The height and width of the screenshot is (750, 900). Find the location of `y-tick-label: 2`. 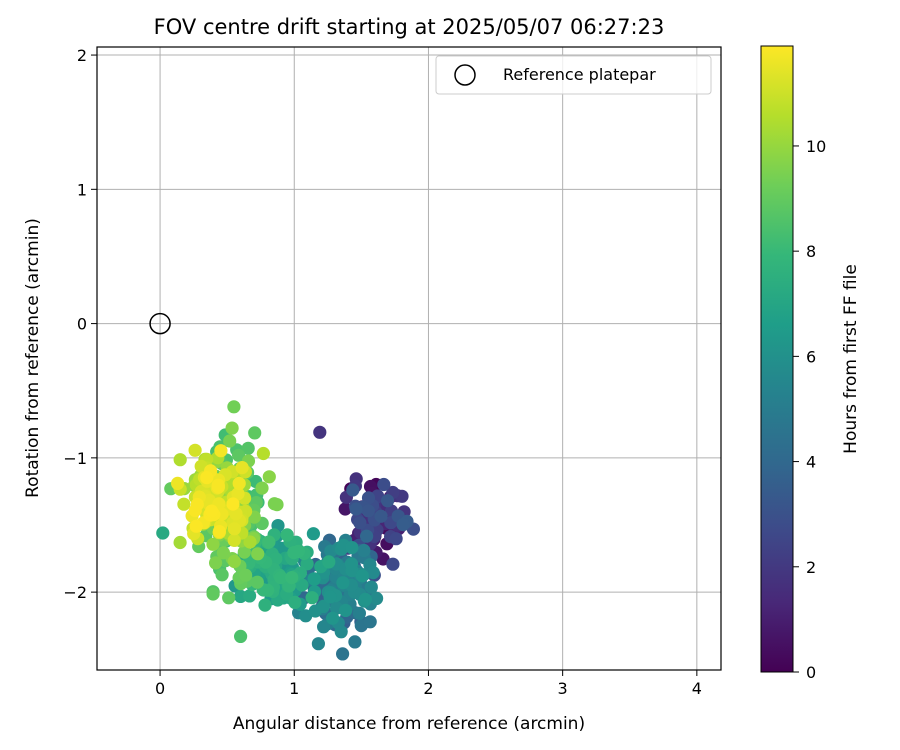

y-tick-label: 2 is located at coordinates (82, 55).